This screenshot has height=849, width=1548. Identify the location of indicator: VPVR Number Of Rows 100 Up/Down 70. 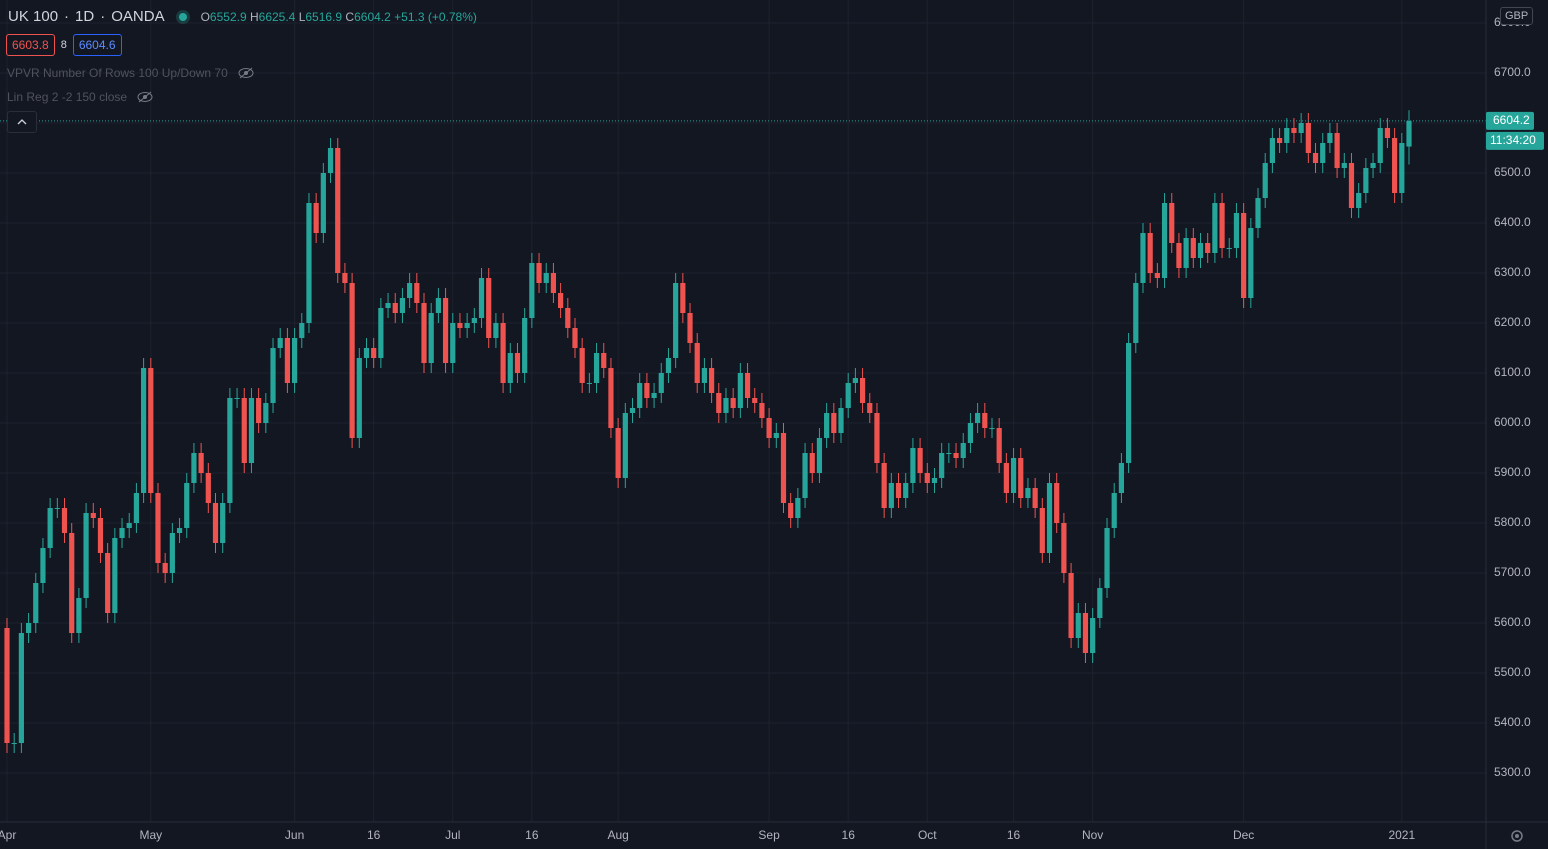
(130, 73).